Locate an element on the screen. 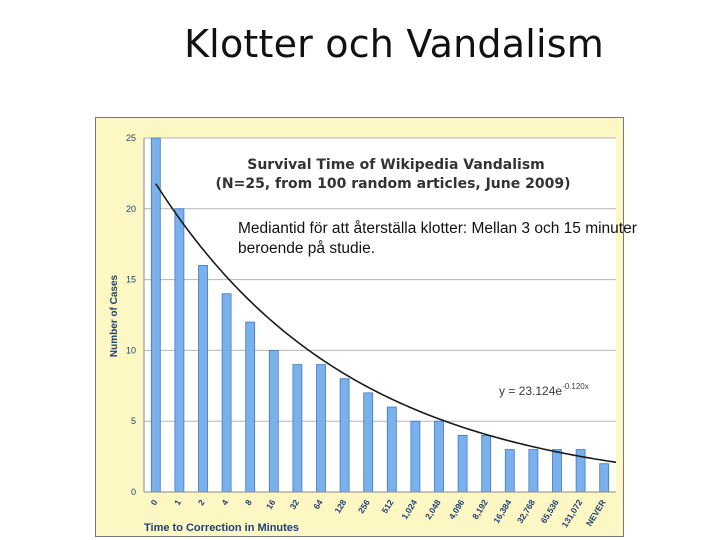 The image size is (720, 540). y-tick-label: 15 is located at coordinates (131, 280).